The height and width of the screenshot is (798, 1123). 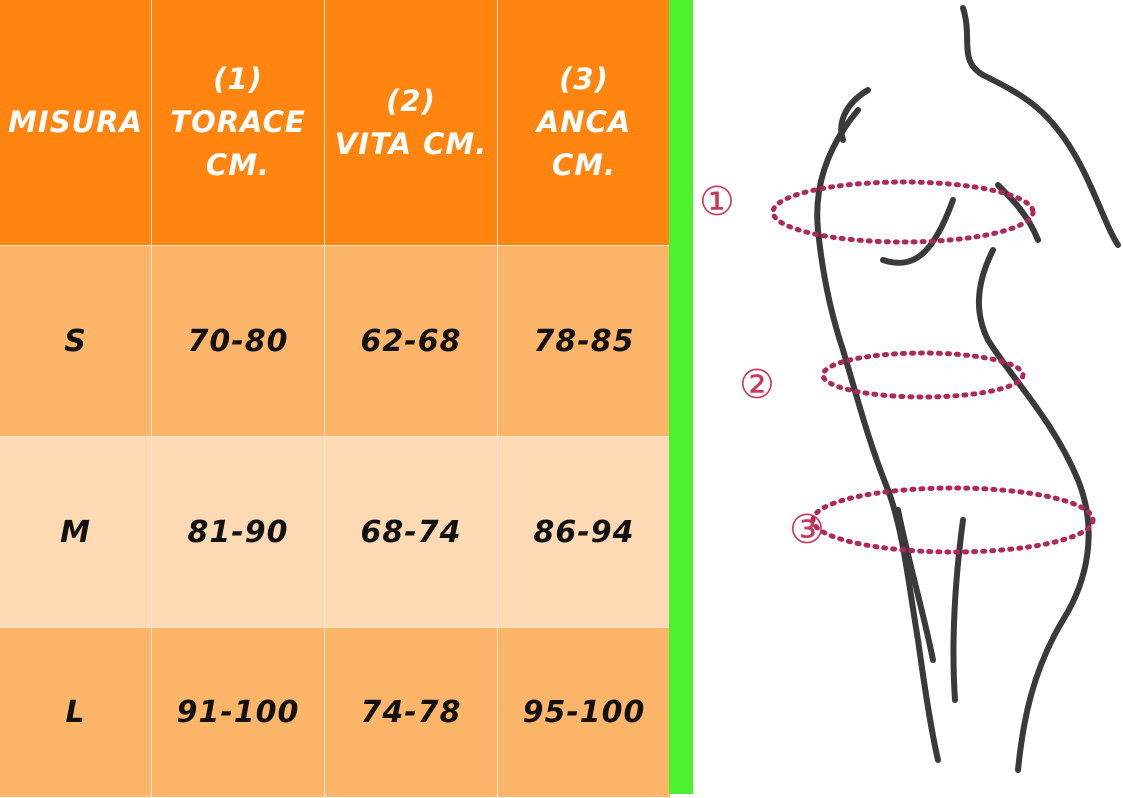 What do you see at coordinates (411, 122) in the screenshot?
I see `header-waist: (2) VITA CM.` at bounding box center [411, 122].